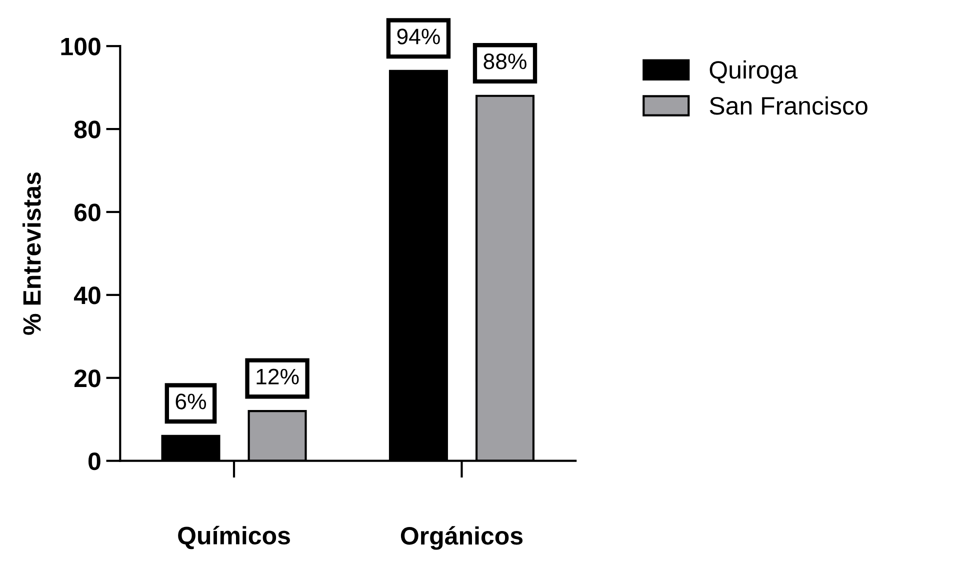 The image size is (969, 562). I want to click on y-tick-label: 40, so click(87, 295).